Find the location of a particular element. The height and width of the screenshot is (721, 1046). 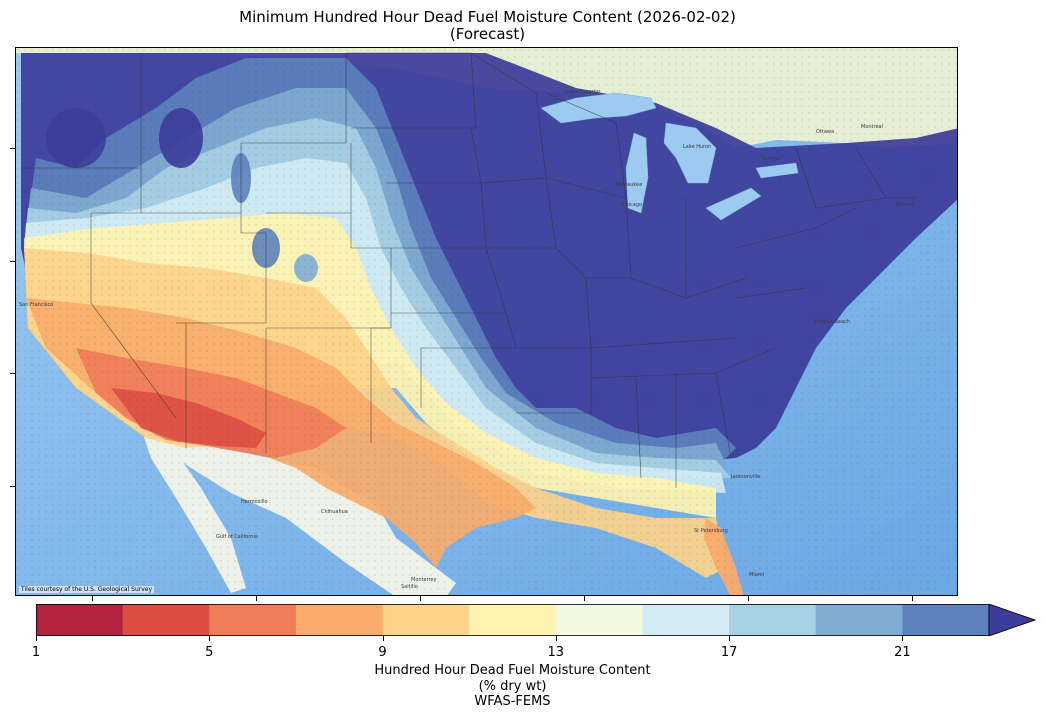

colorbar-outline is located at coordinates (513, 620).